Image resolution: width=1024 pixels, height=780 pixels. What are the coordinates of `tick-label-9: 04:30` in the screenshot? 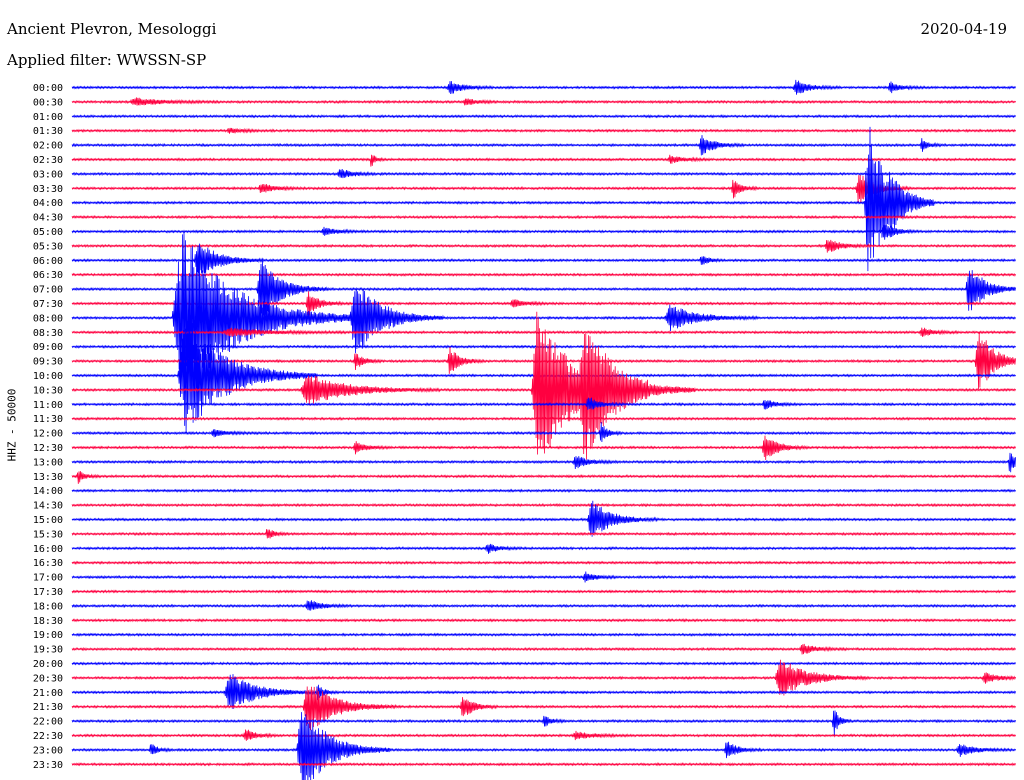 It's located at (48, 218).